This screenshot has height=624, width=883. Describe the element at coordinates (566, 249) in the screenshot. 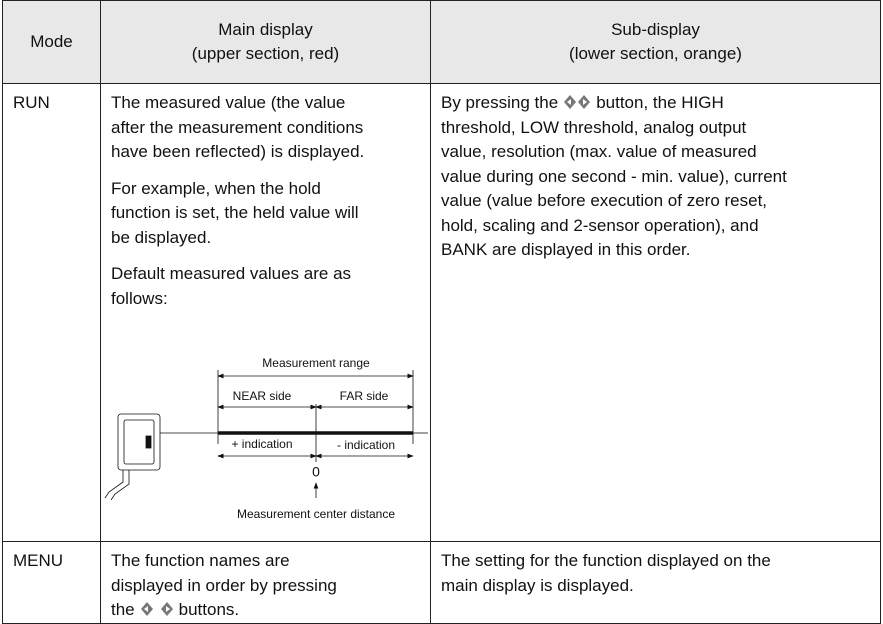

I see `text: BANK are displayed in this order.` at that location.